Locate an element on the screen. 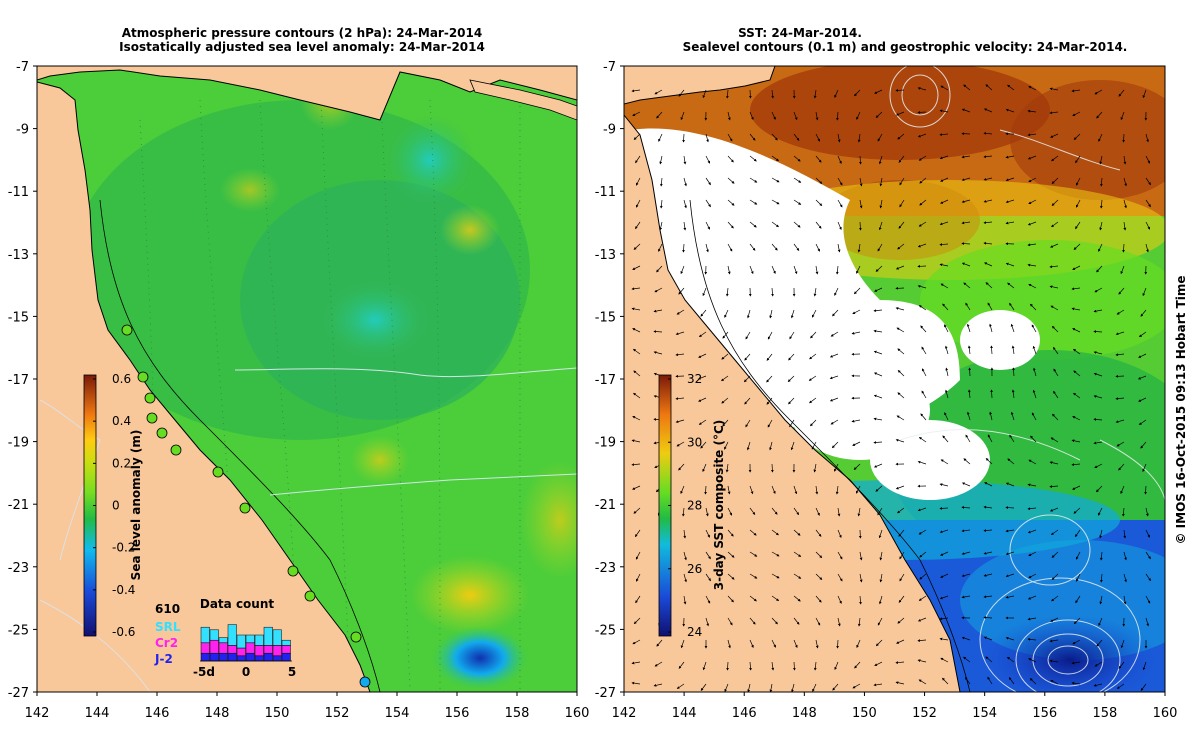  colorbar-tick-label: 0 is located at coordinates (116, 506).